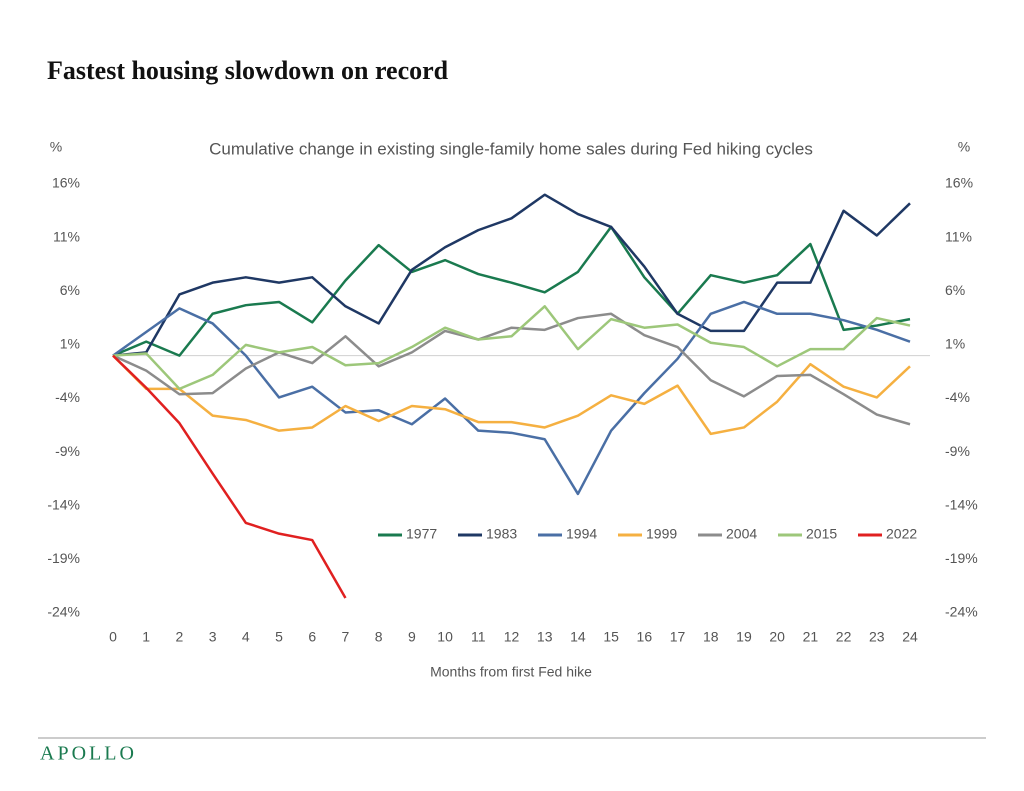 The height and width of the screenshot is (791, 1024). What do you see at coordinates (478, 637) in the screenshot?
I see `x-tick-label: 11` at bounding box center [478, 637].